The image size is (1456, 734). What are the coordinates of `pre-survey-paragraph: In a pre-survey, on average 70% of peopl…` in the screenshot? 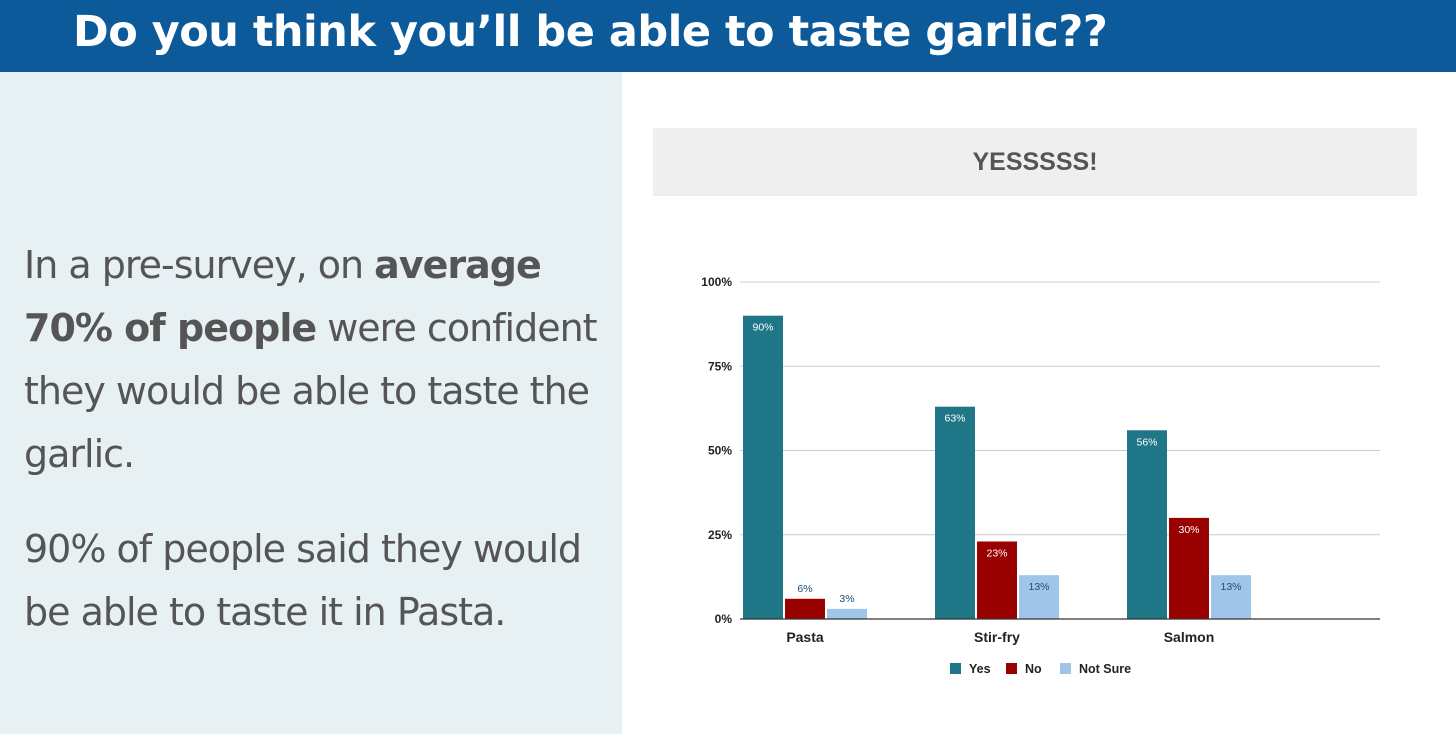 It's located at (314, 360).